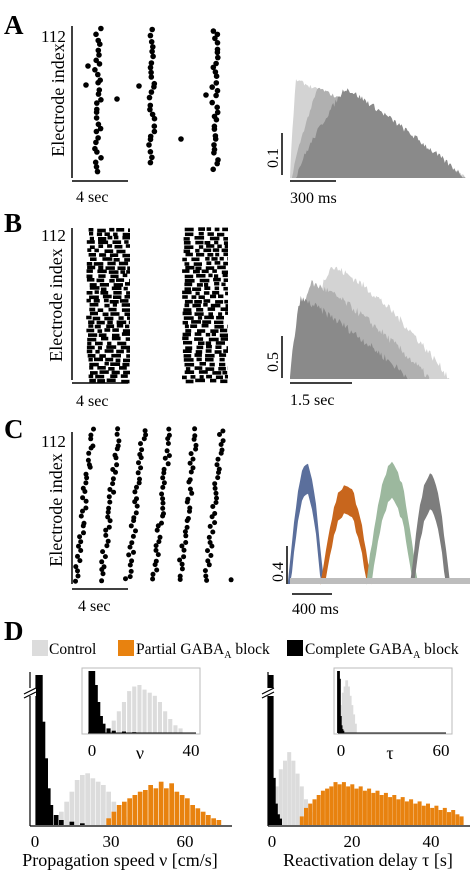  What do you see at coordinates (268, 693) in the screenshot?
I see `axis-break` at bounding box center [268, 693].